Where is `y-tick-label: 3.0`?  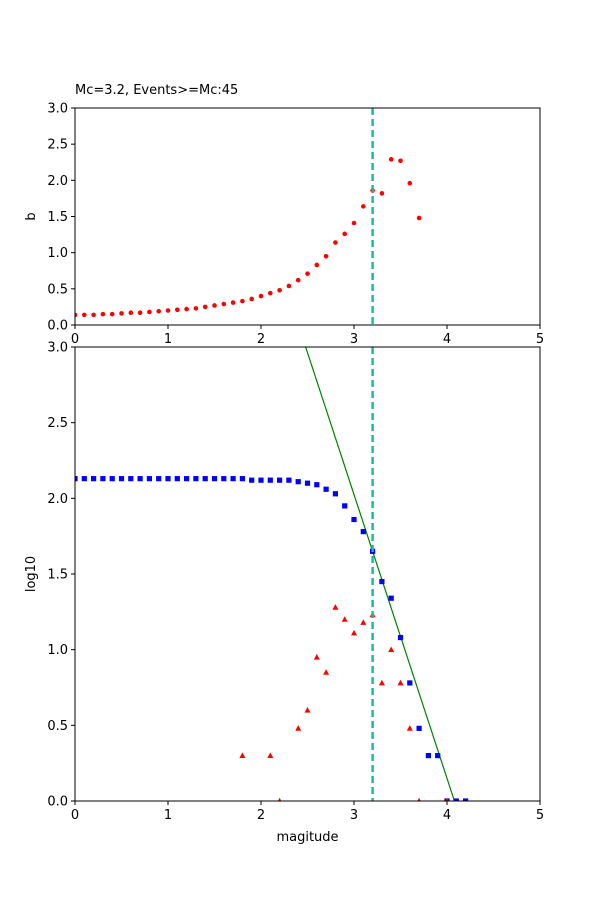
y-tick-label: 3.0 is located at coordinates (57, 109).